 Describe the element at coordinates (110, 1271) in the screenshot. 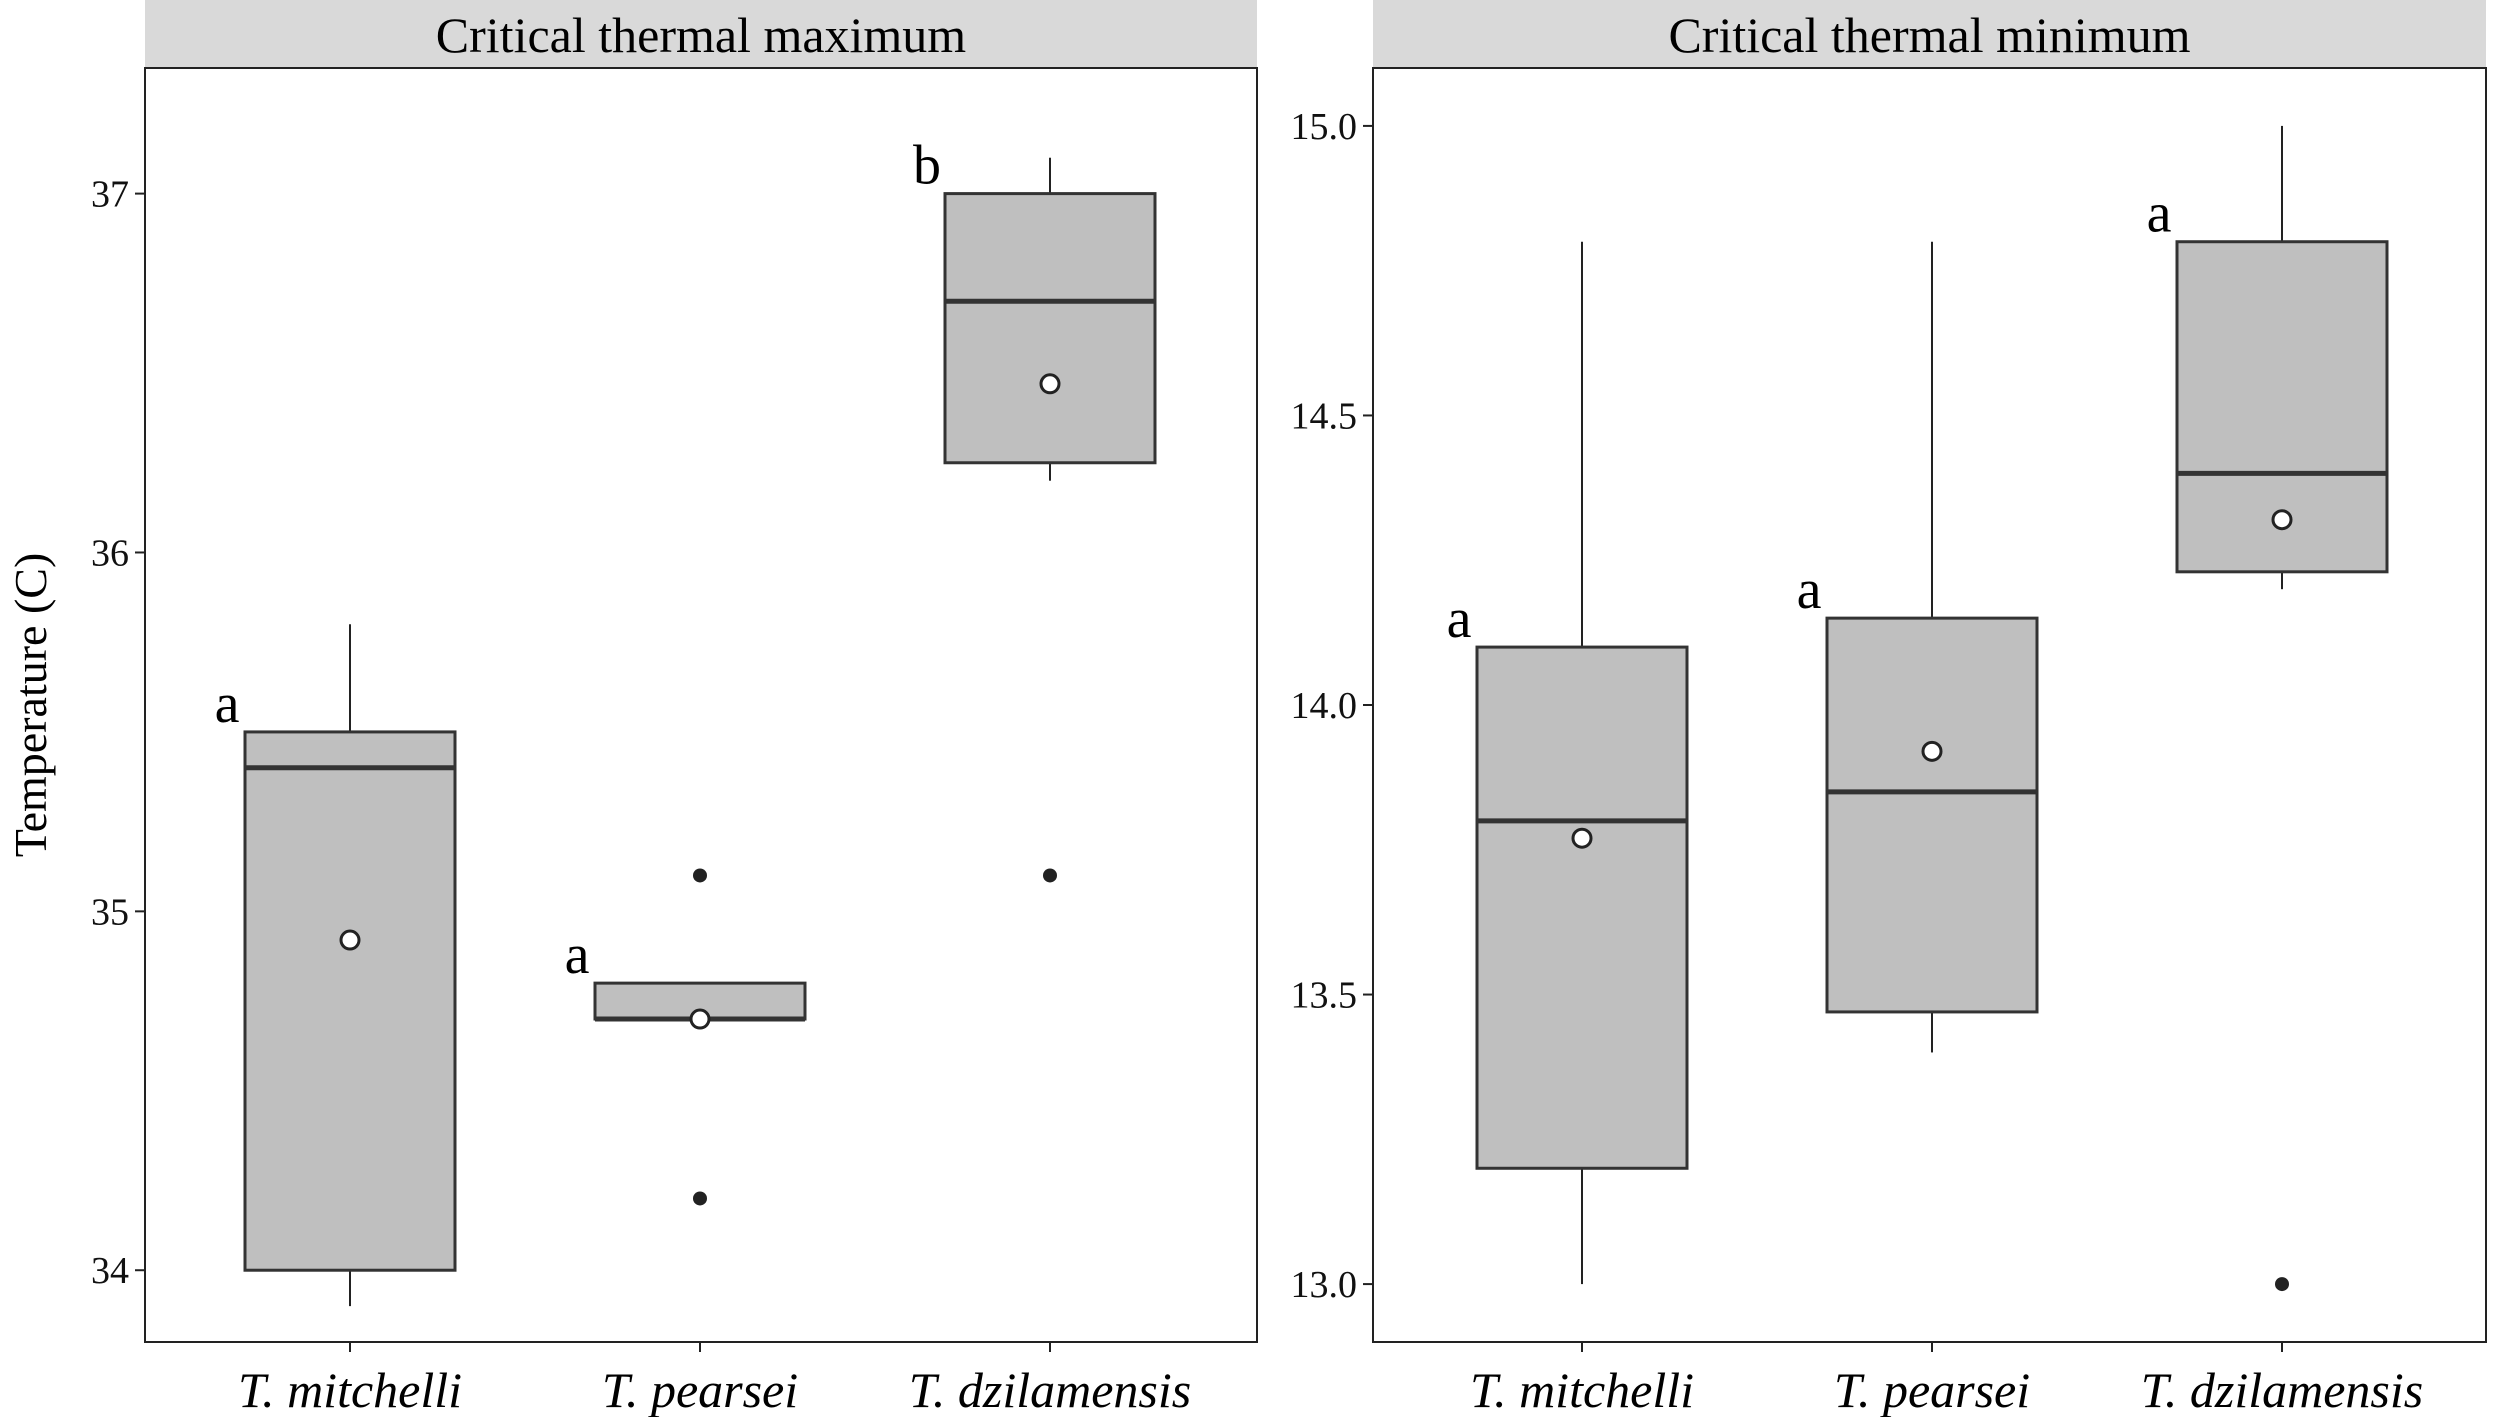

I see `y-tick-label: 34` at that location.